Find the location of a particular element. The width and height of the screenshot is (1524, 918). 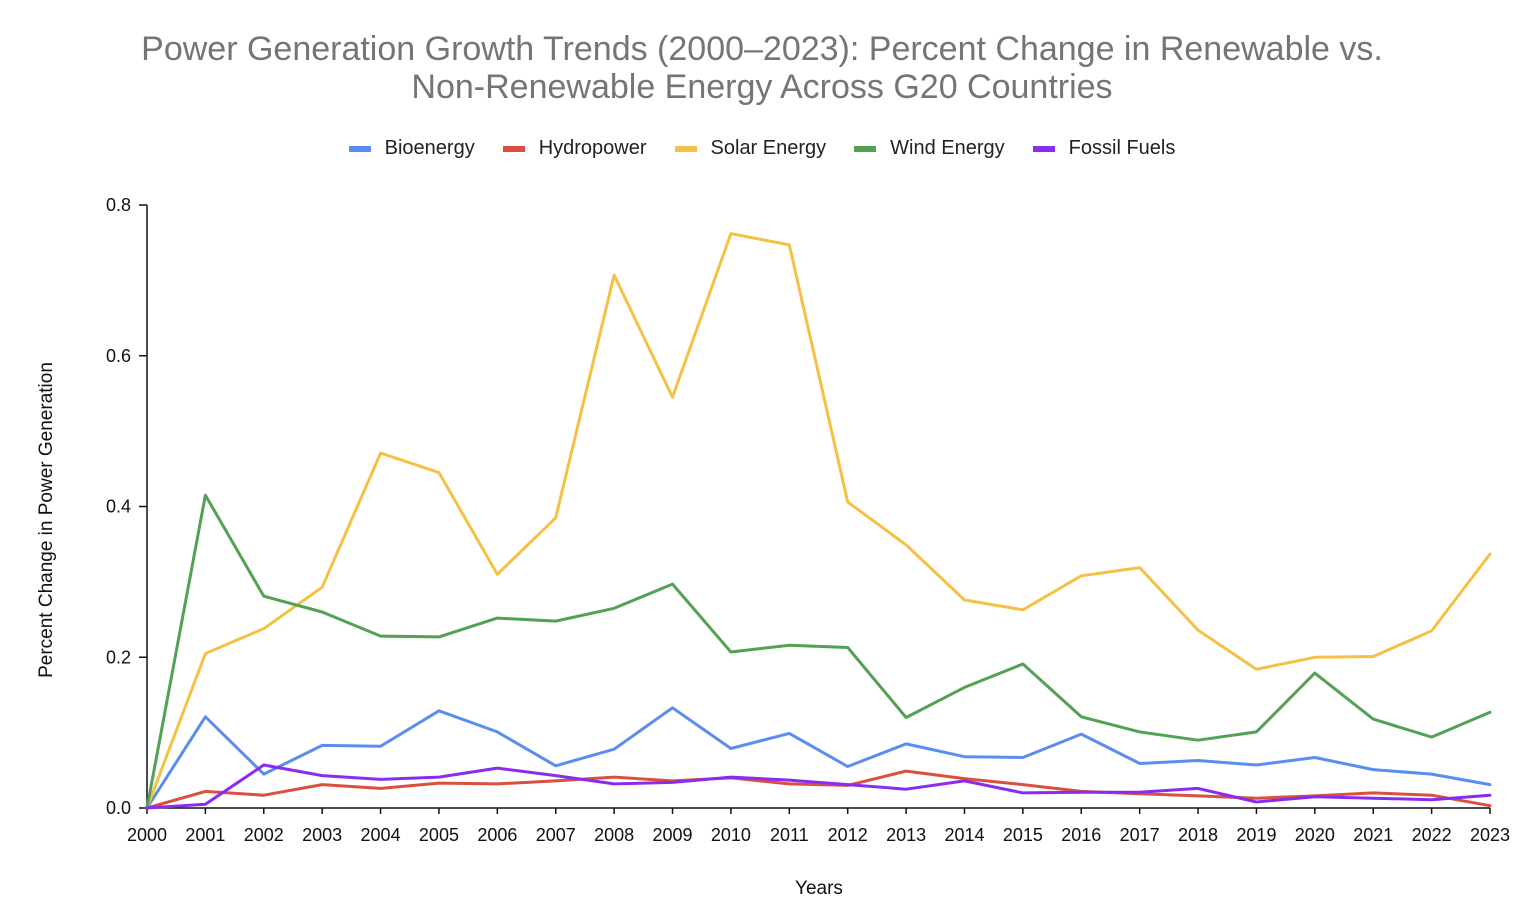

x-tick-label: 2009 is located at coordinates (672, 835).